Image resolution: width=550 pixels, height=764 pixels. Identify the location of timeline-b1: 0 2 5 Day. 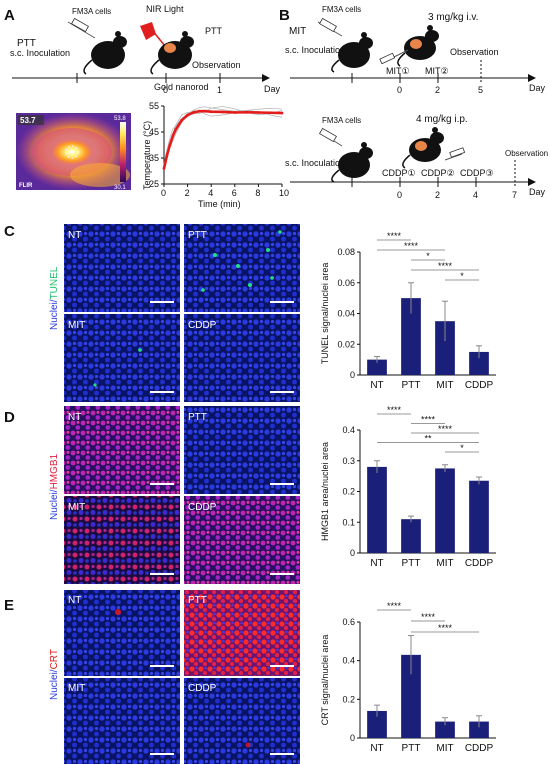
(418, 77).